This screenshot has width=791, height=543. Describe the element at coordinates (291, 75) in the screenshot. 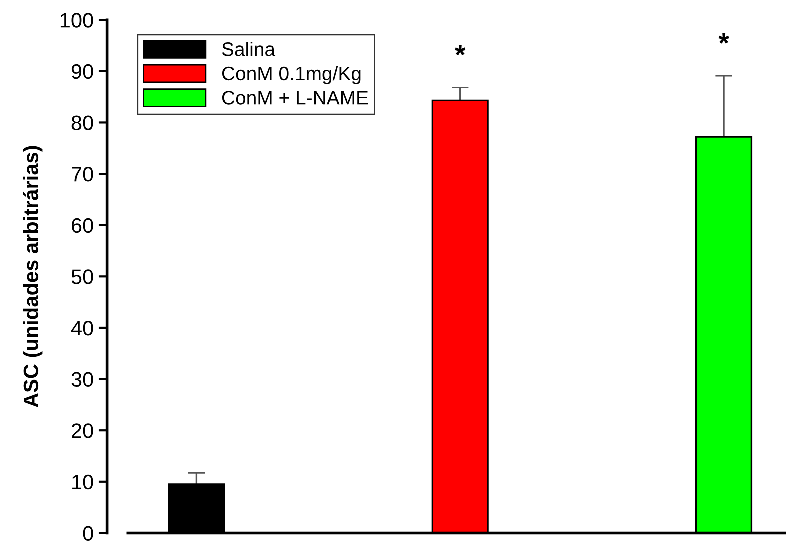

I see `legend-label: ConM 0.1mg/Kg` at that location.